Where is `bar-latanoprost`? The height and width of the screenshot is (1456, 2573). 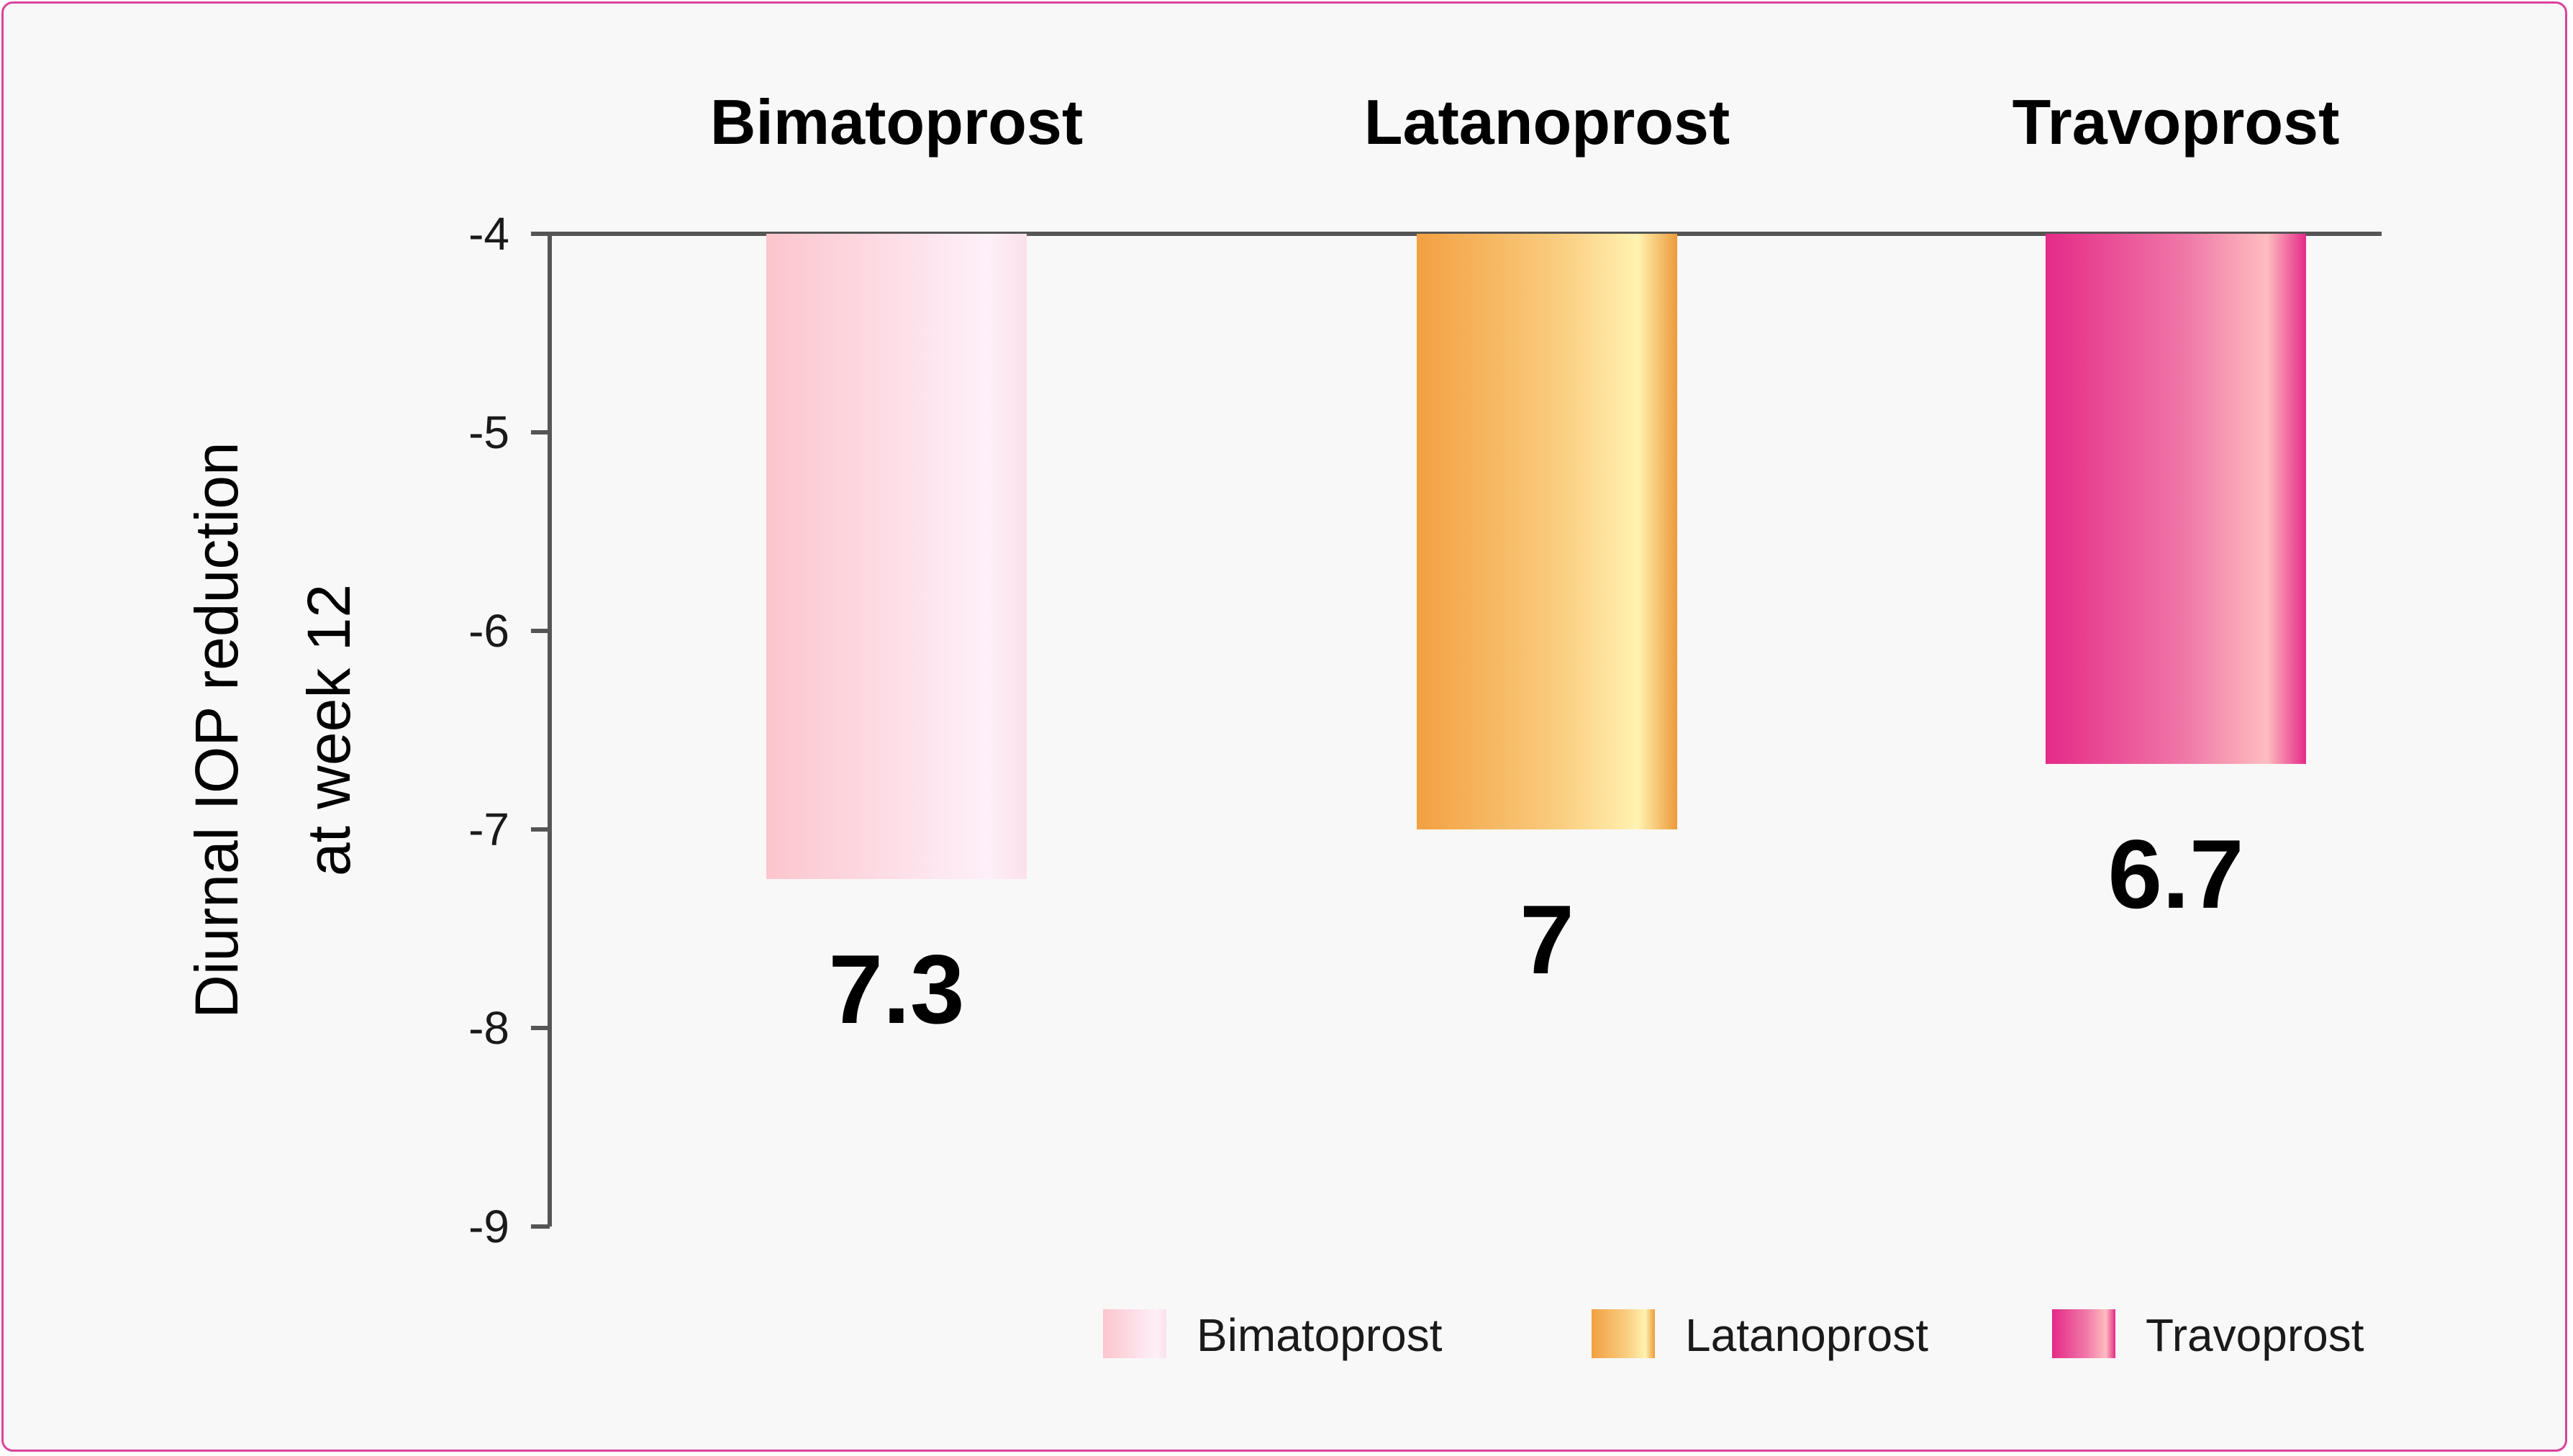 bar-latanoprost is located at coordinates (1547, 531).